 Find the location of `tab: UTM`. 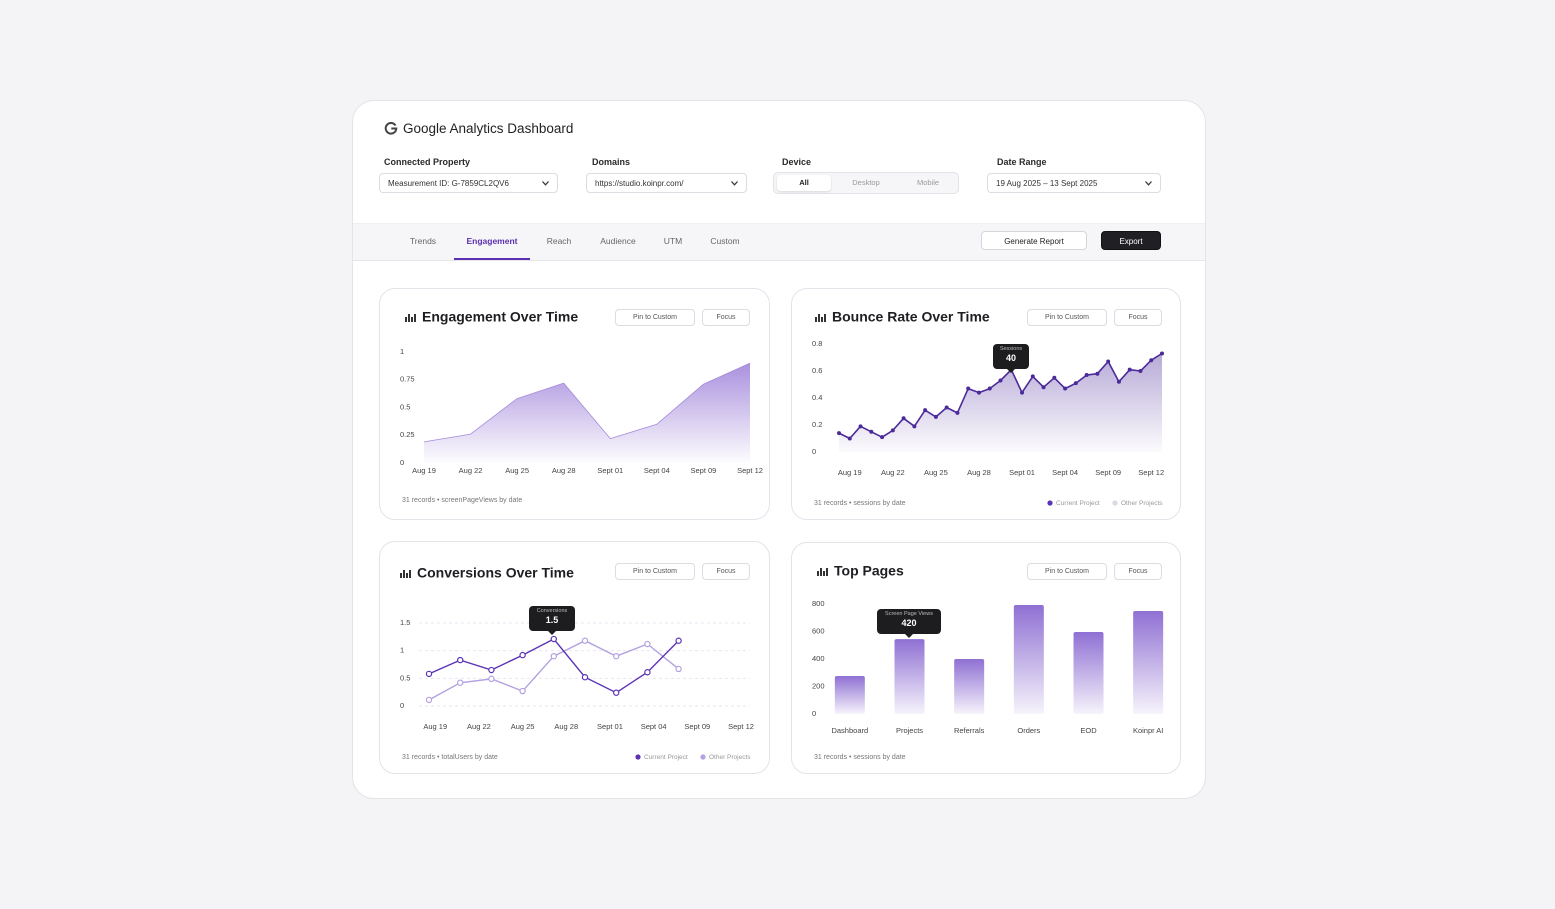

tab: UTM is located at coordinates (673, 241).